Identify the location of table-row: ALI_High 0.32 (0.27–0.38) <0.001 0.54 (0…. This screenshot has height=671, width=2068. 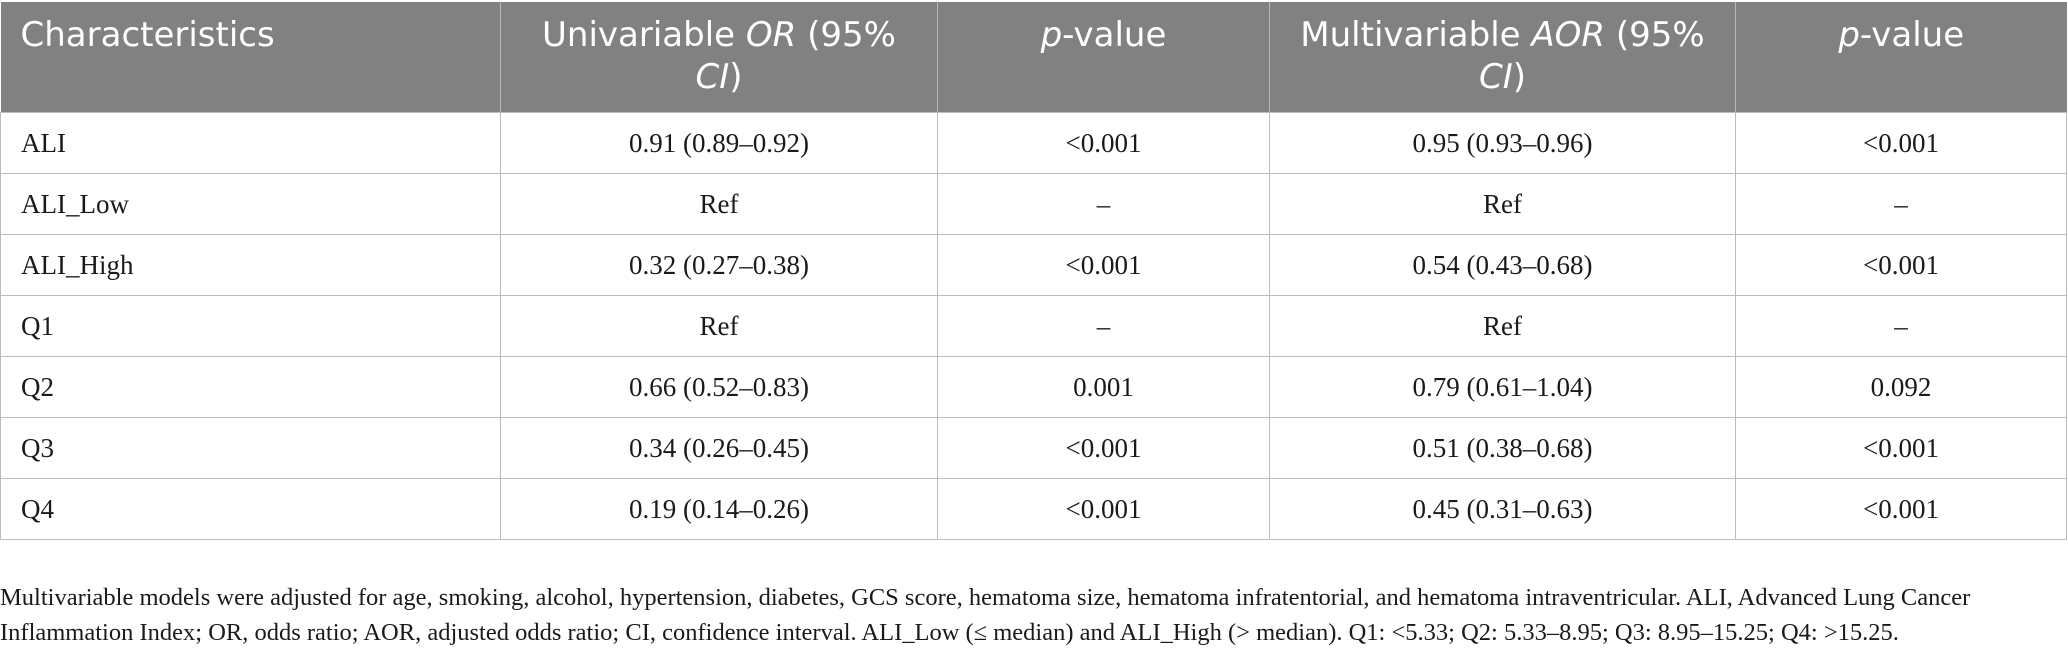
(1033, 265).